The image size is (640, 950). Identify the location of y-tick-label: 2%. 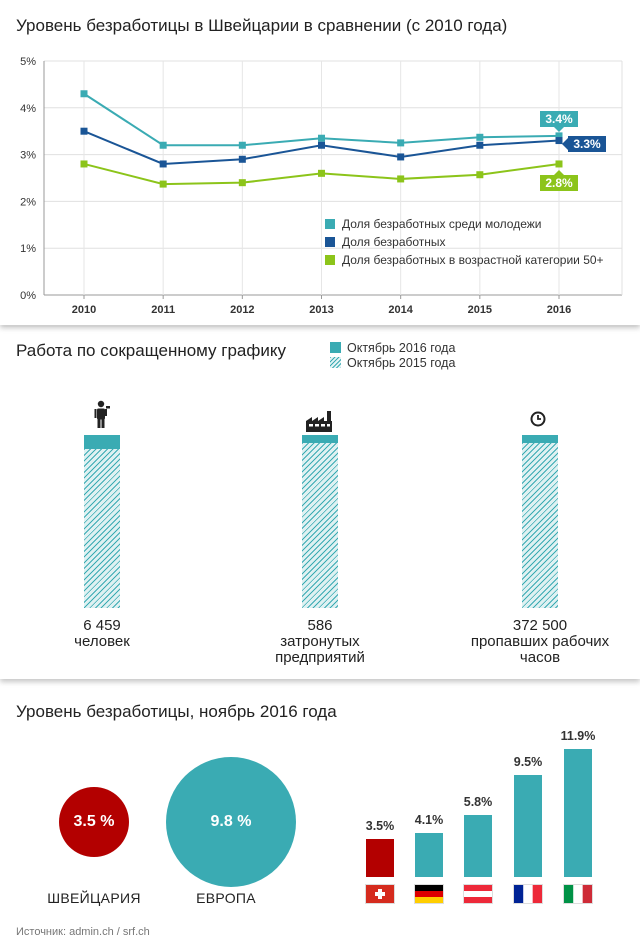
(28, 202).